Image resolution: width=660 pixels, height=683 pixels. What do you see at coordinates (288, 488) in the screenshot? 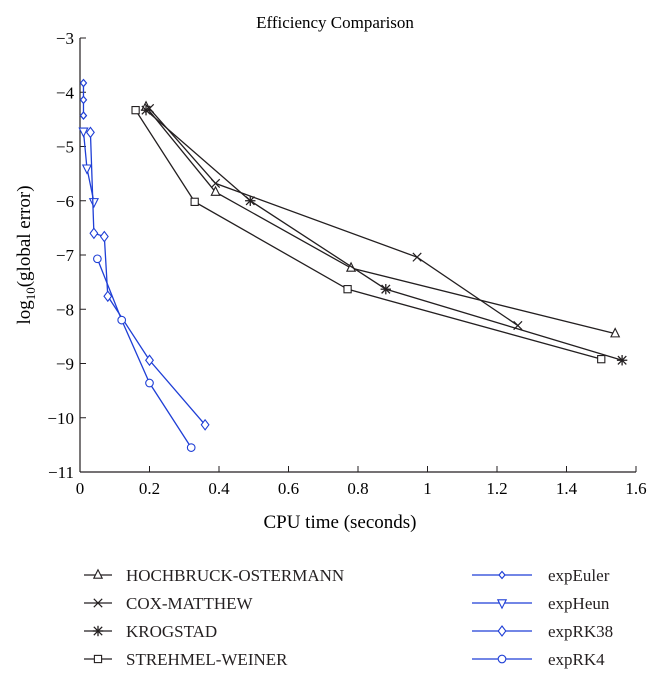
I see `x-tick-label: 0.6` at bounding box center [288, 488].